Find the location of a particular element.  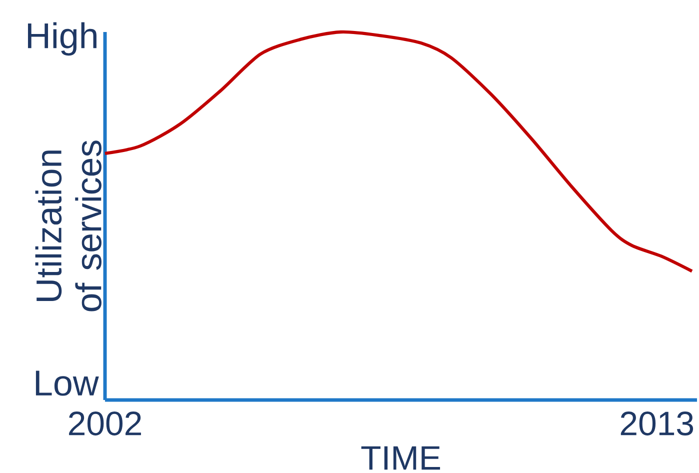

text: High is located at coordinates (62, 39).